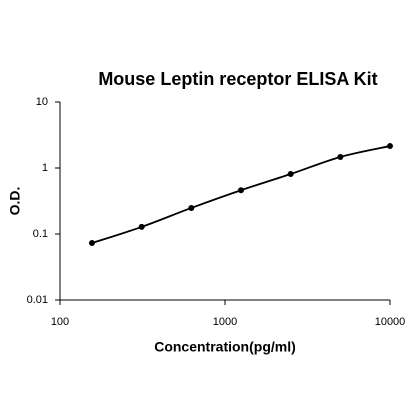 The height and width of the screenshot is (420, 420). I want to click on x-axis-label: Concentration(pg/ml), so click(225, 347).